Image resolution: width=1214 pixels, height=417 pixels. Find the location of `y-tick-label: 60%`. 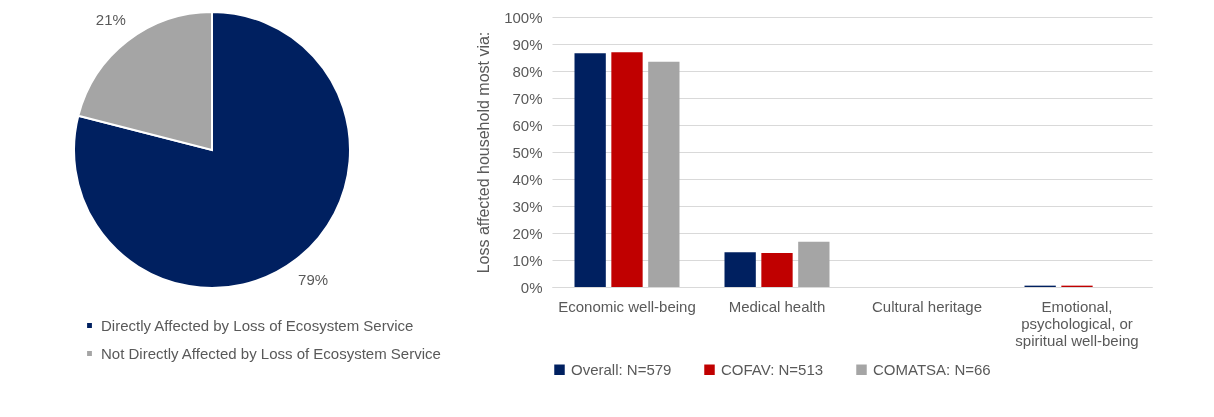

y-tick-label: 60% is located at coordinates (527, 125).